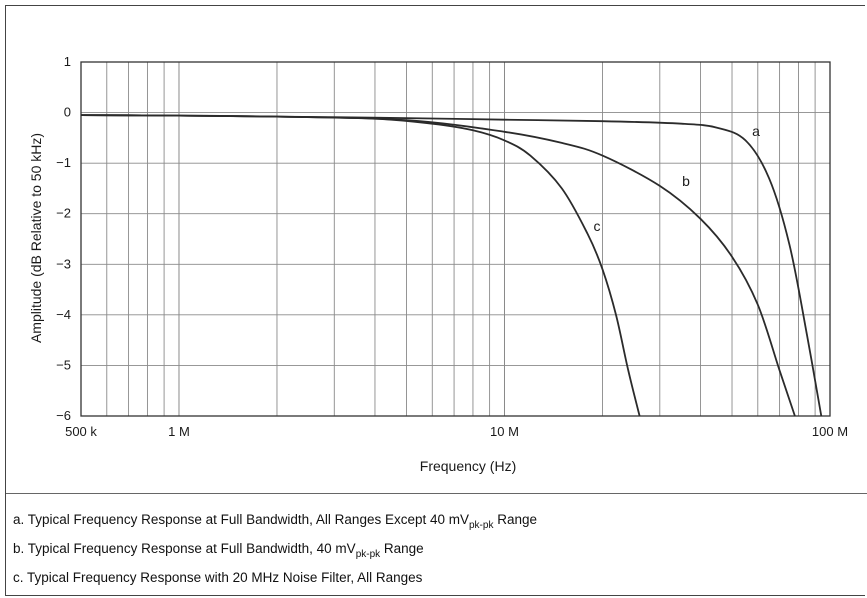 This screenshot has height=598, width=867. I want to click on caption-b-tail: Range, so click(402, 548).